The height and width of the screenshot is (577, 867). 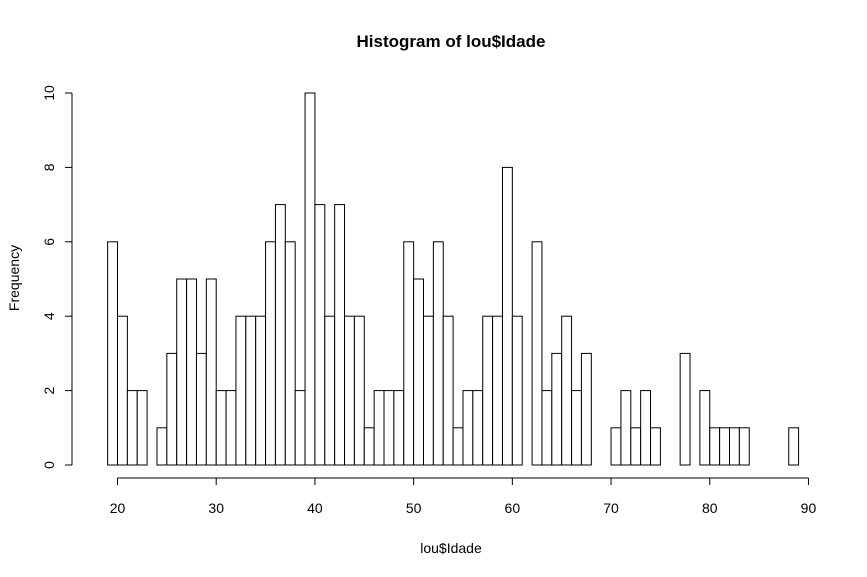 What do you see at coordinates (414, 508) in the screenshot?
I see `x-tick-label: 50` at bounding box center [414, 508].